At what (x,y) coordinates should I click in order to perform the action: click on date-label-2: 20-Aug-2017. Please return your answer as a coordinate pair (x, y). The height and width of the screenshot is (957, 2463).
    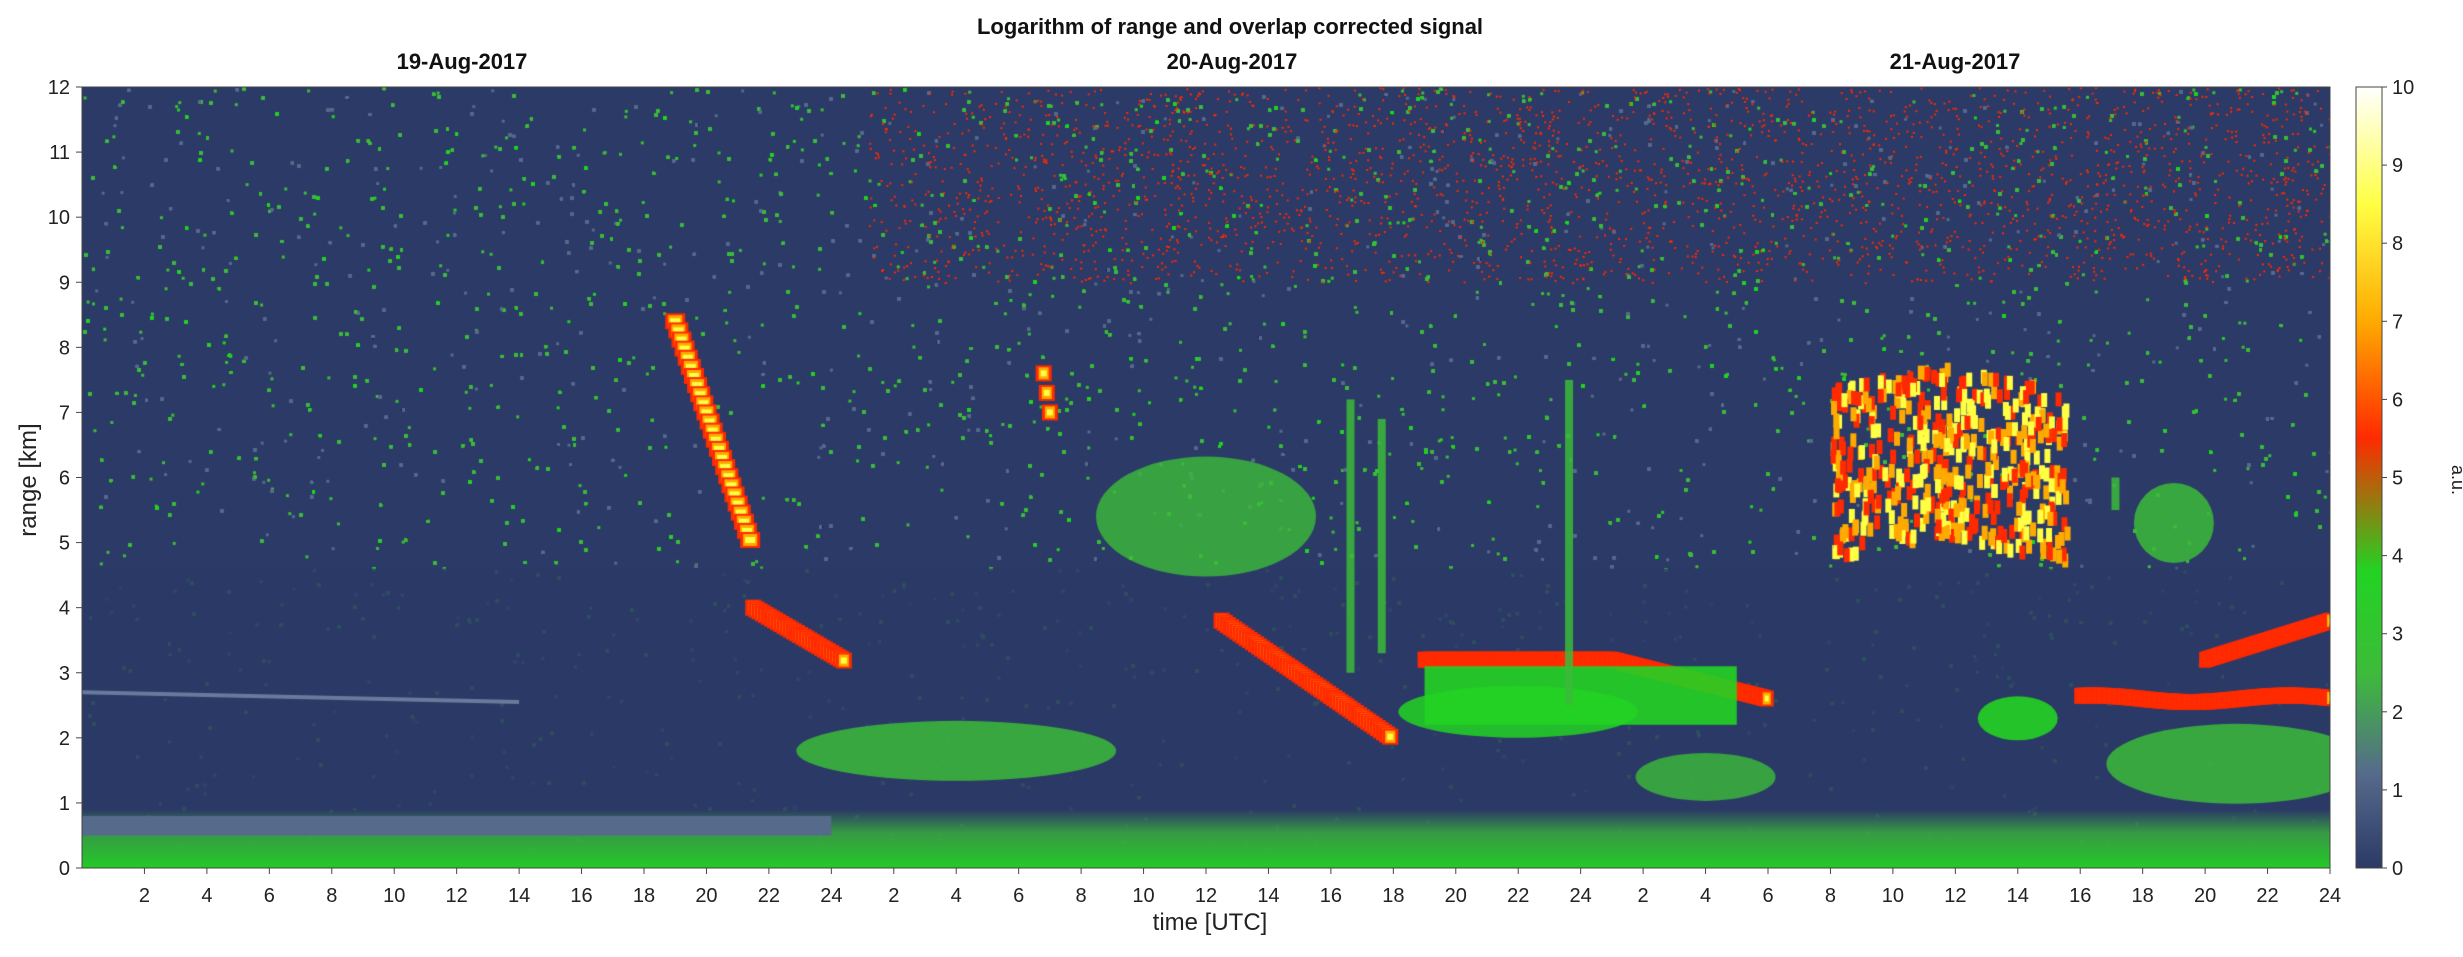
    Looking at the image, I should click on (1232, 61).